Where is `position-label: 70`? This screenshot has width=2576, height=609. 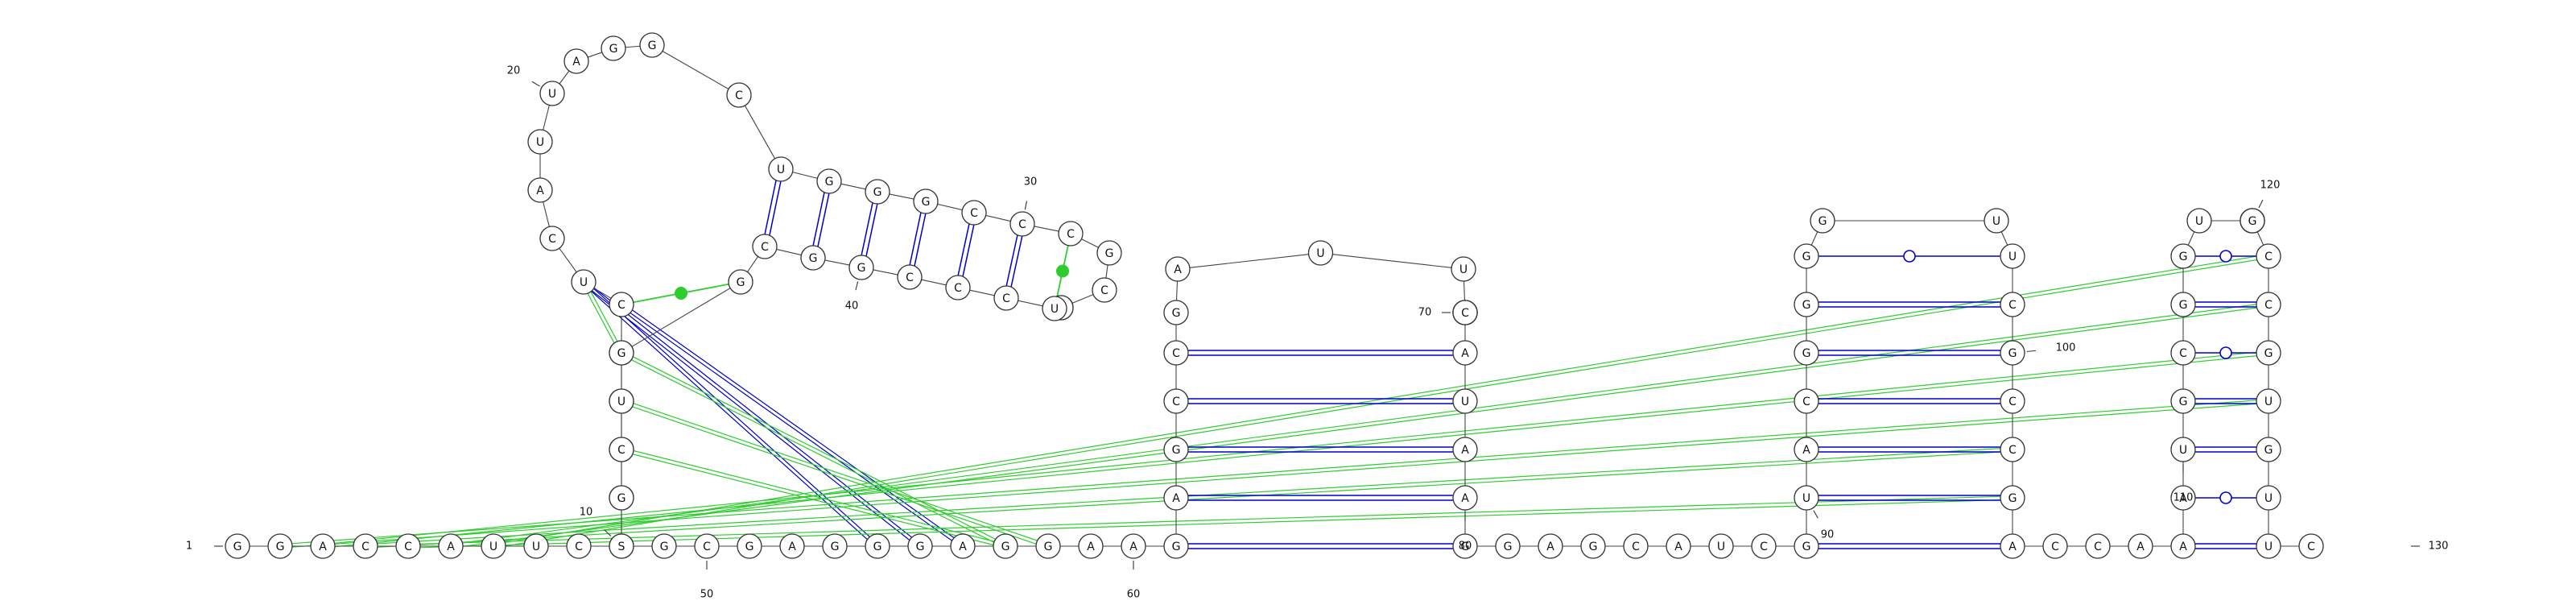
position-label: 70 is located at coordinates (1425, 313).